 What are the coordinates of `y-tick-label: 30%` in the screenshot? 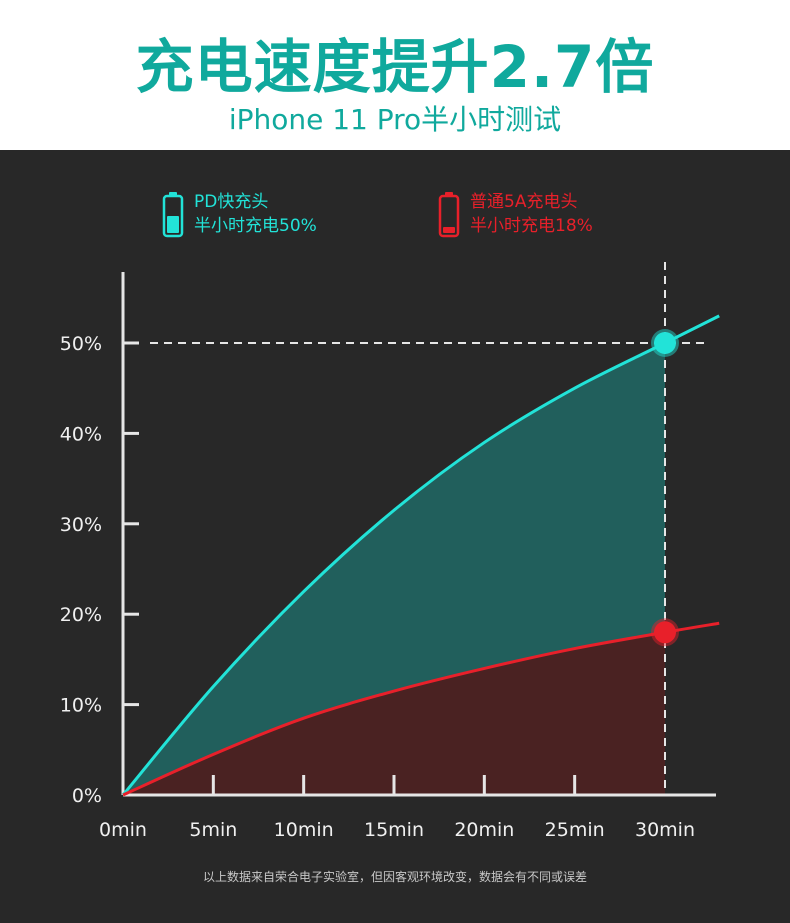 It's located at (81, 525).